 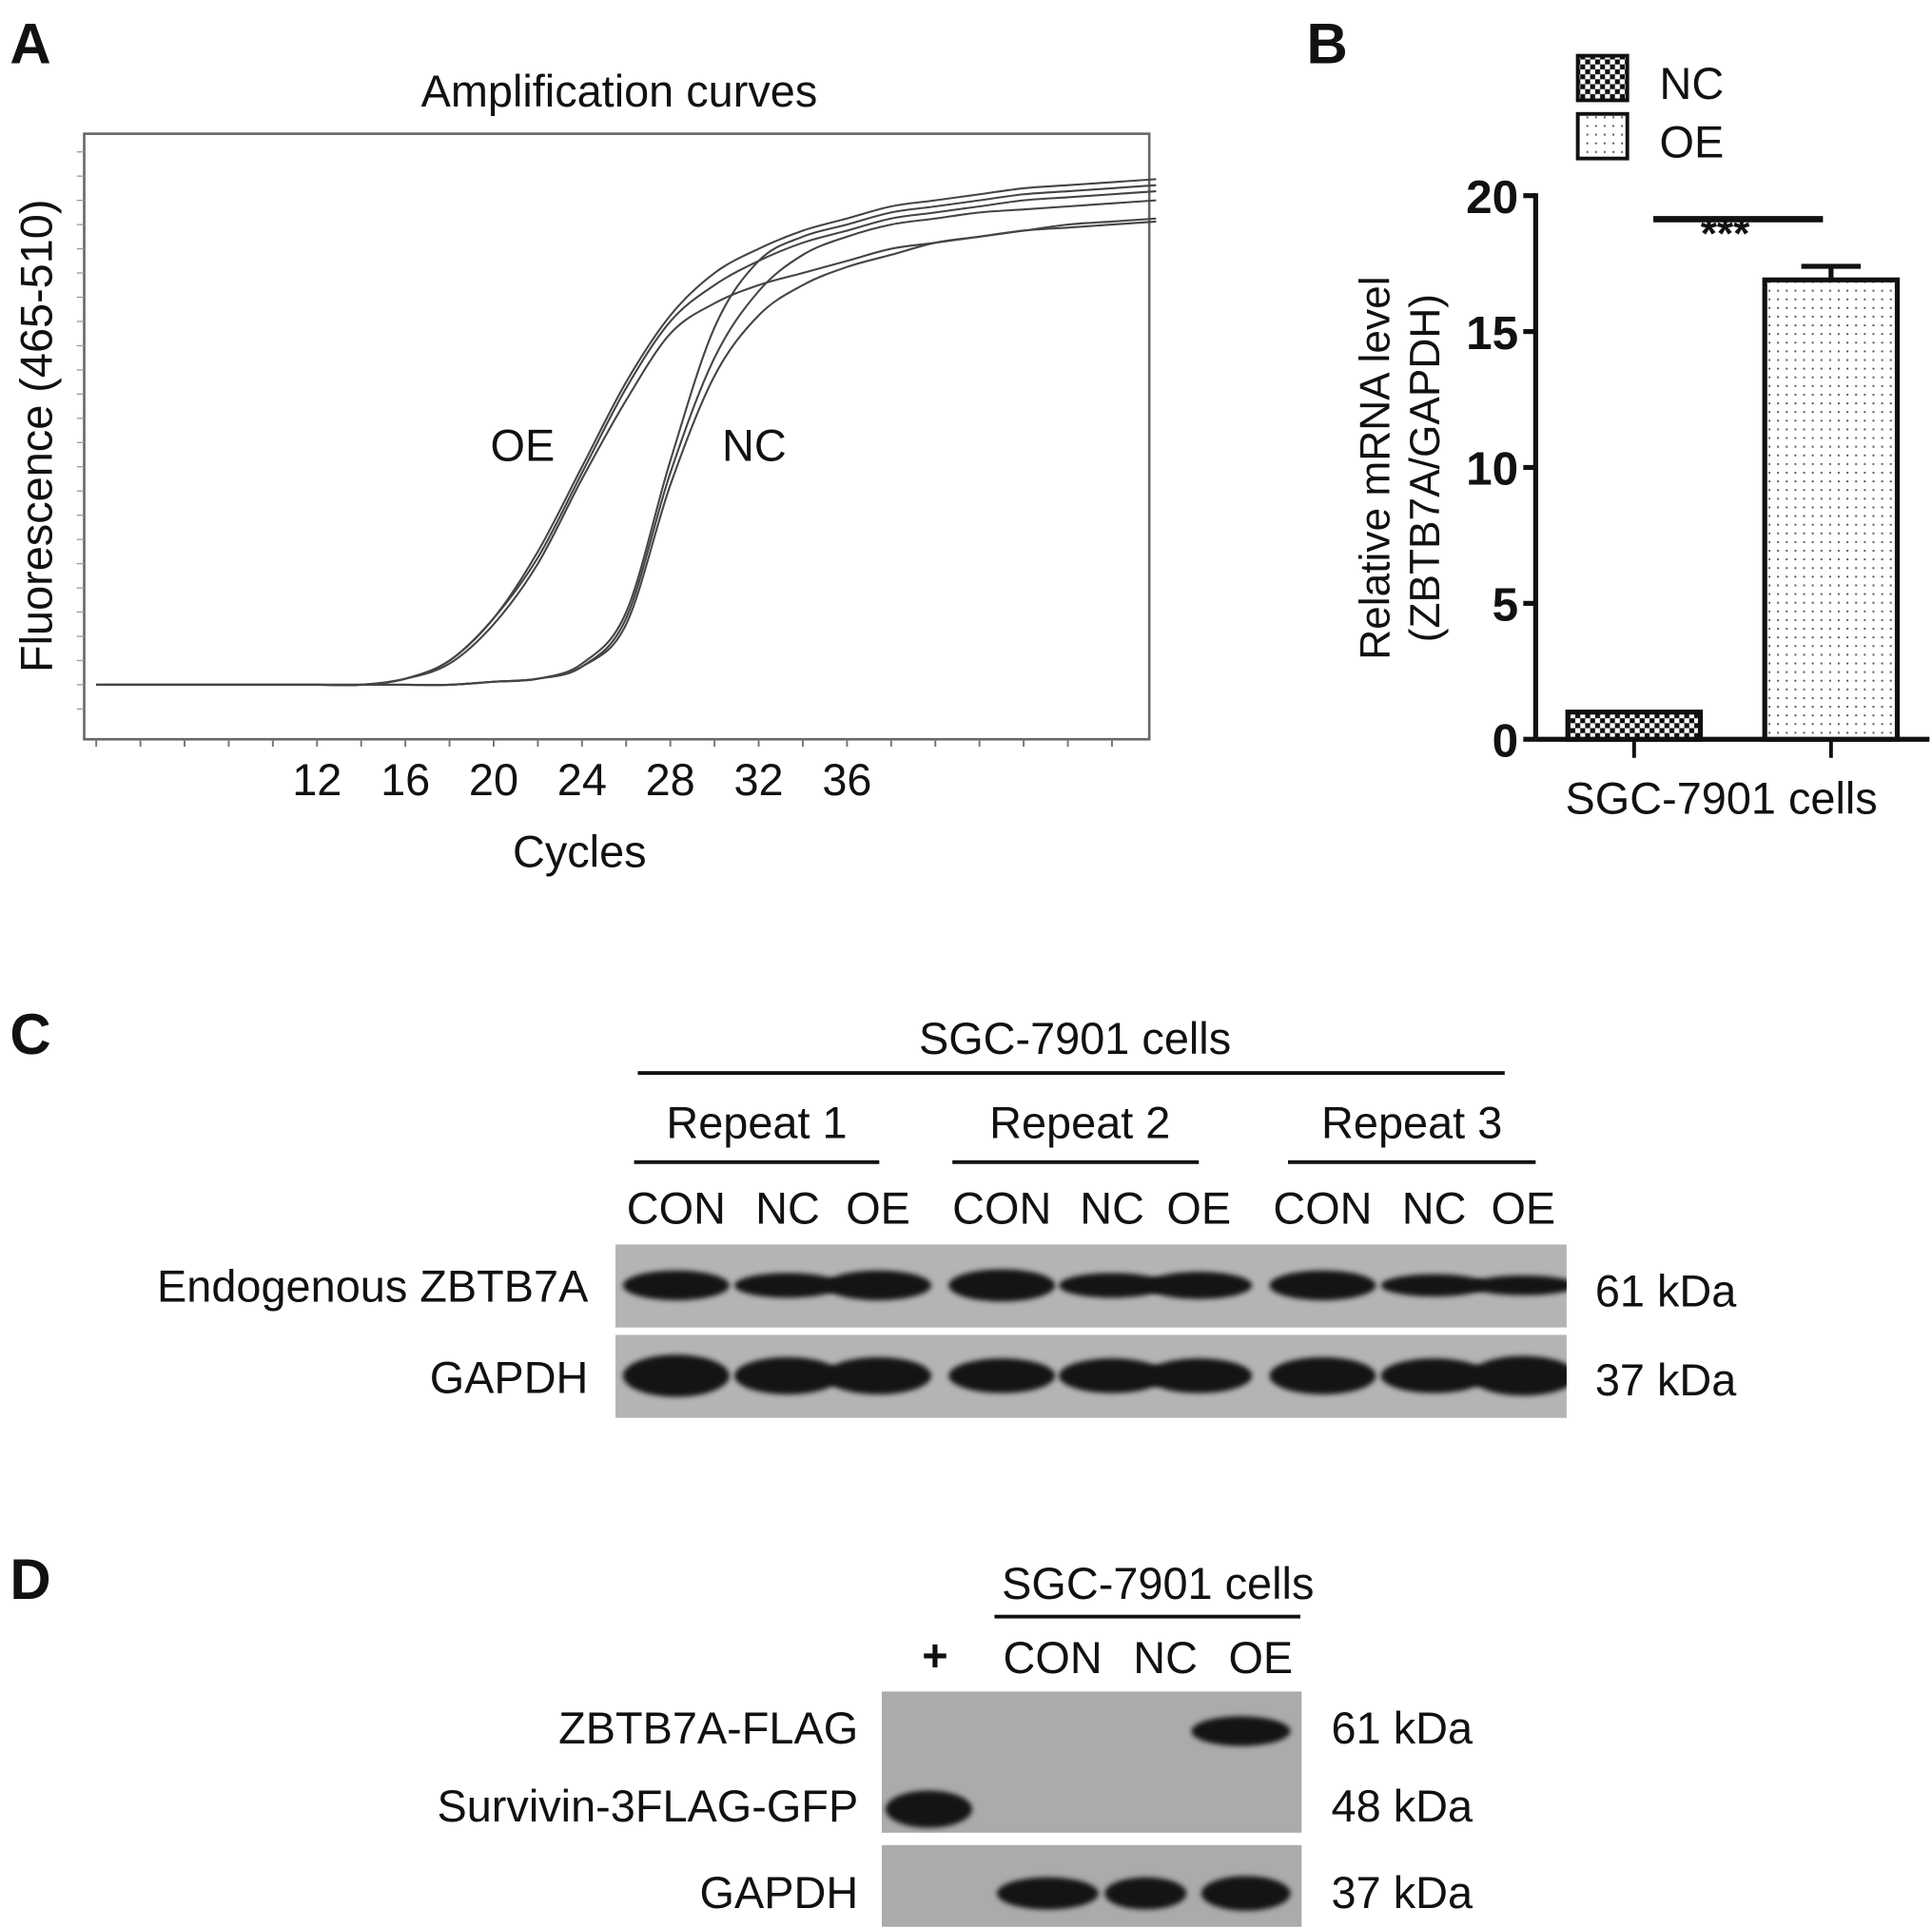 What do you see at coordinates (1506, 605) in the screenshot?
I see `y-tick-label: 5` at bounding box center [1506, 605].